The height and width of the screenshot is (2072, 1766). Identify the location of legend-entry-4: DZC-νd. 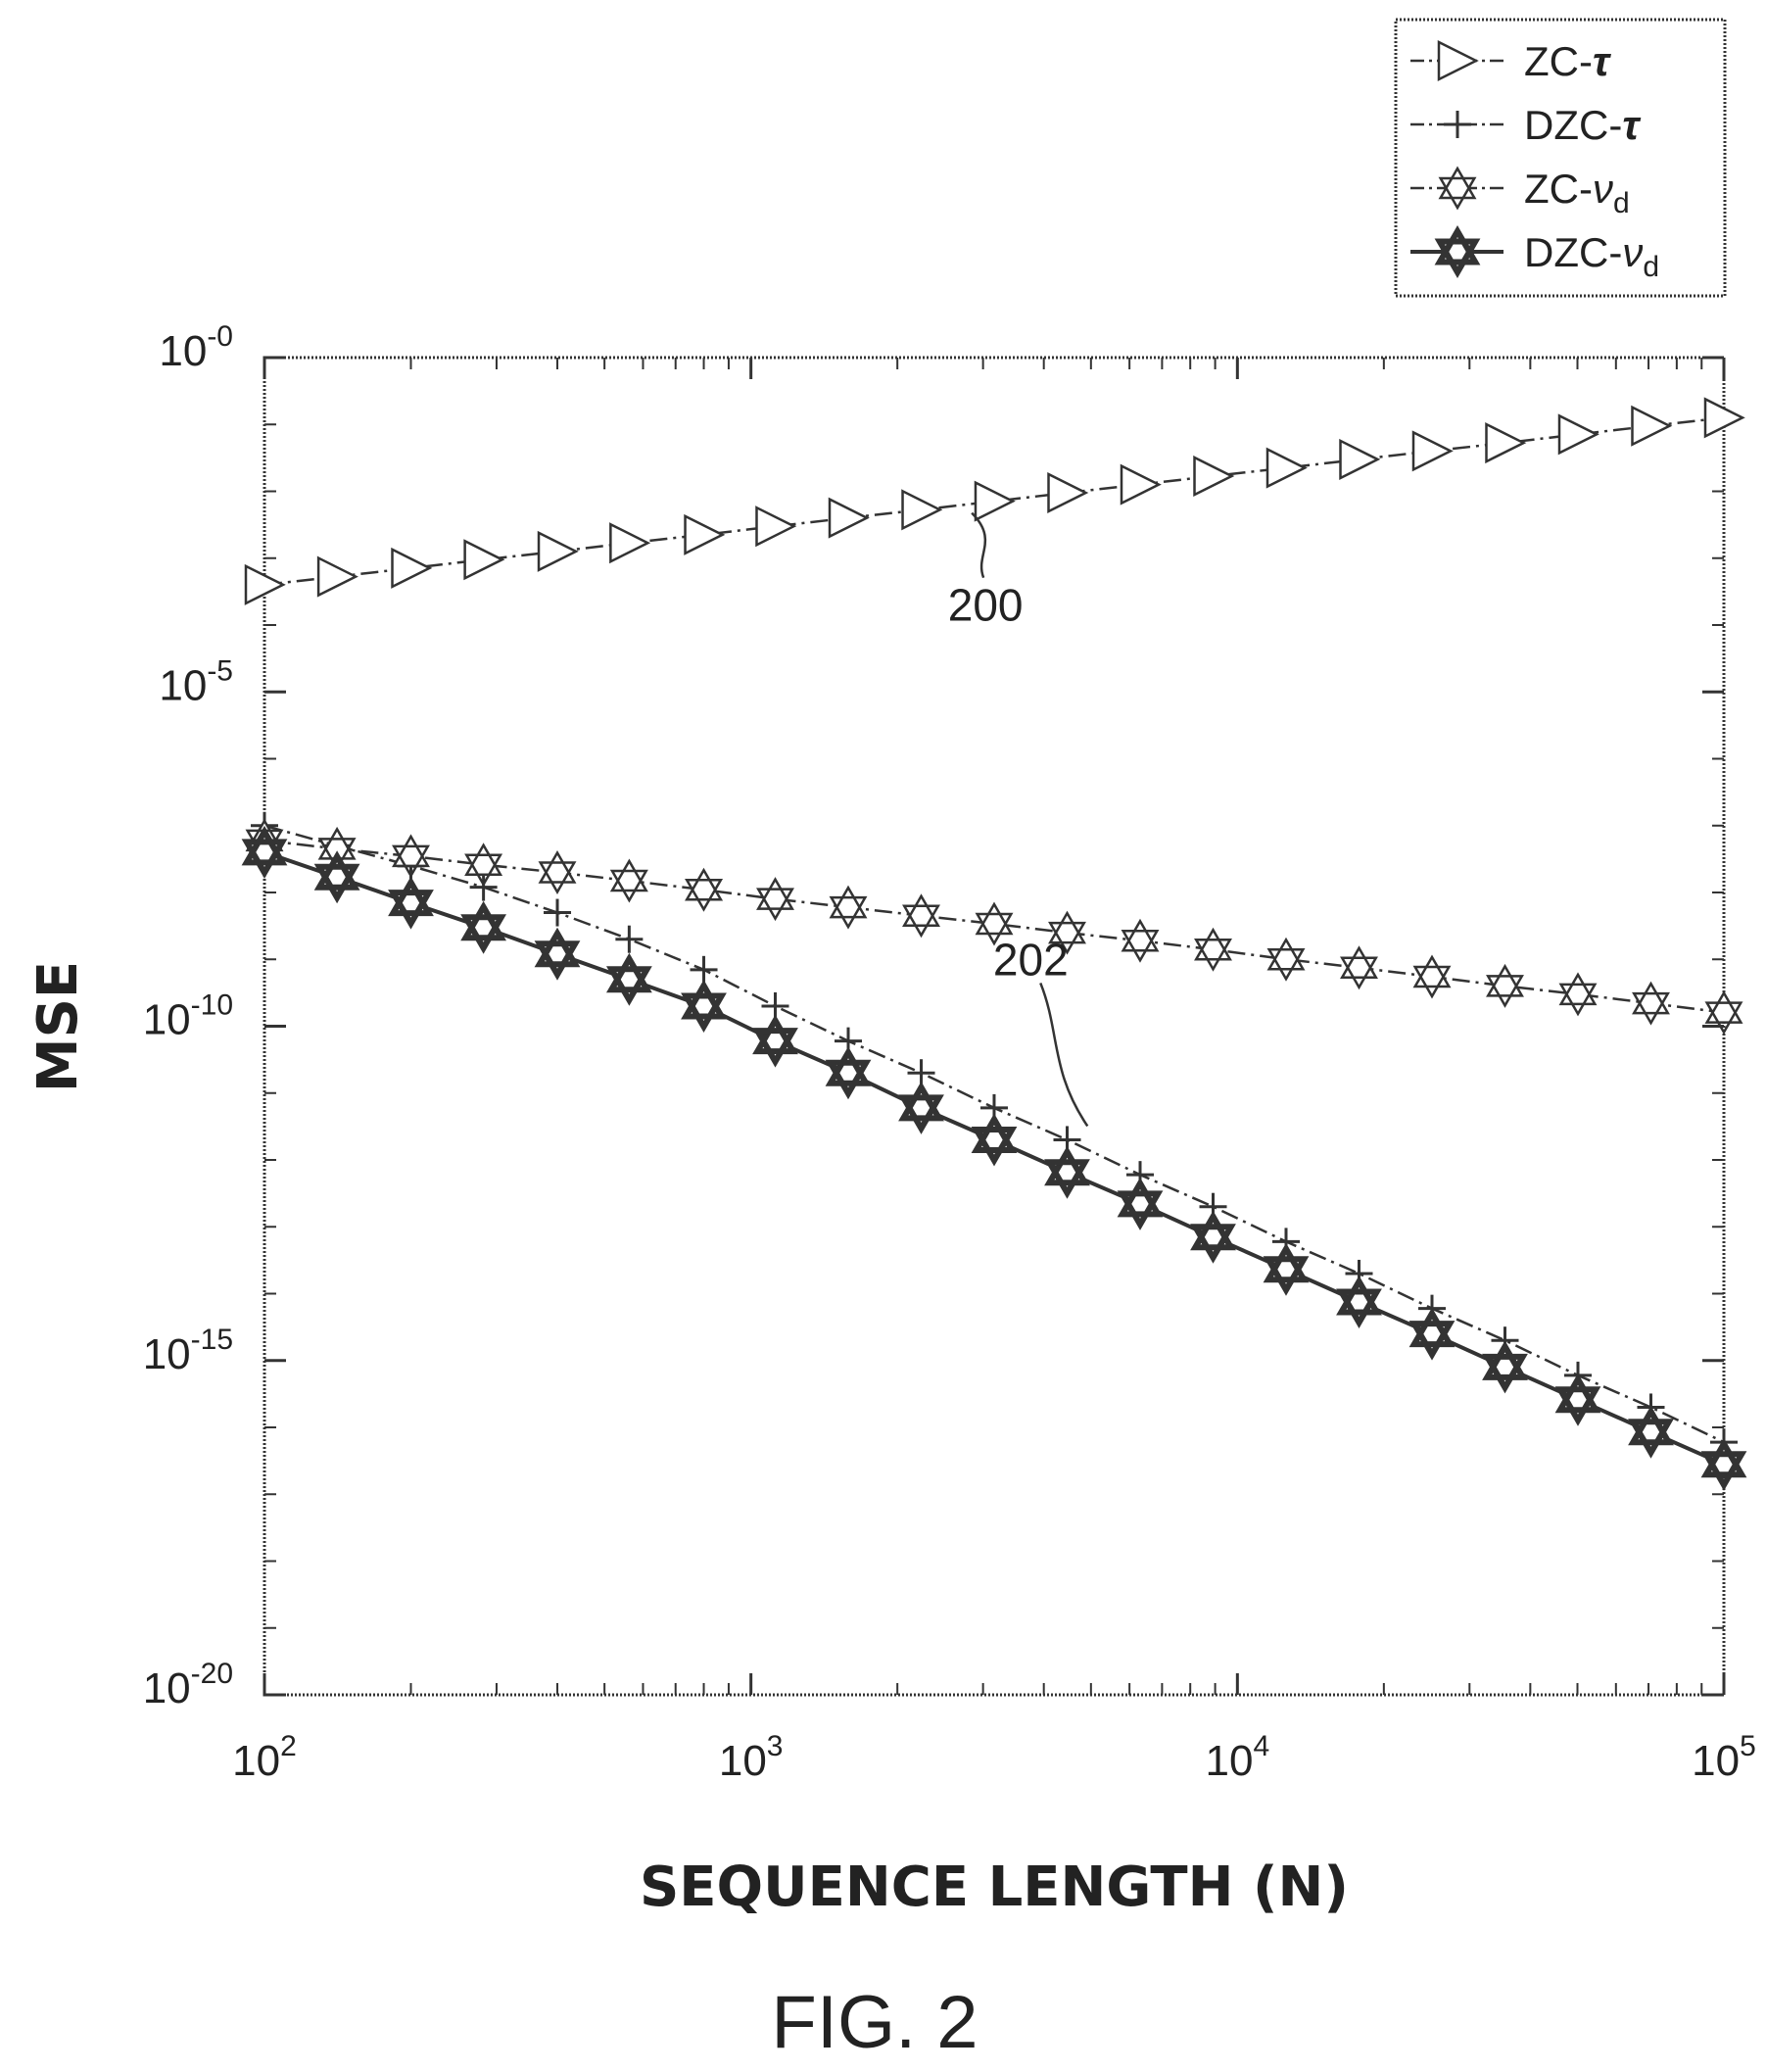
(1534, 254).